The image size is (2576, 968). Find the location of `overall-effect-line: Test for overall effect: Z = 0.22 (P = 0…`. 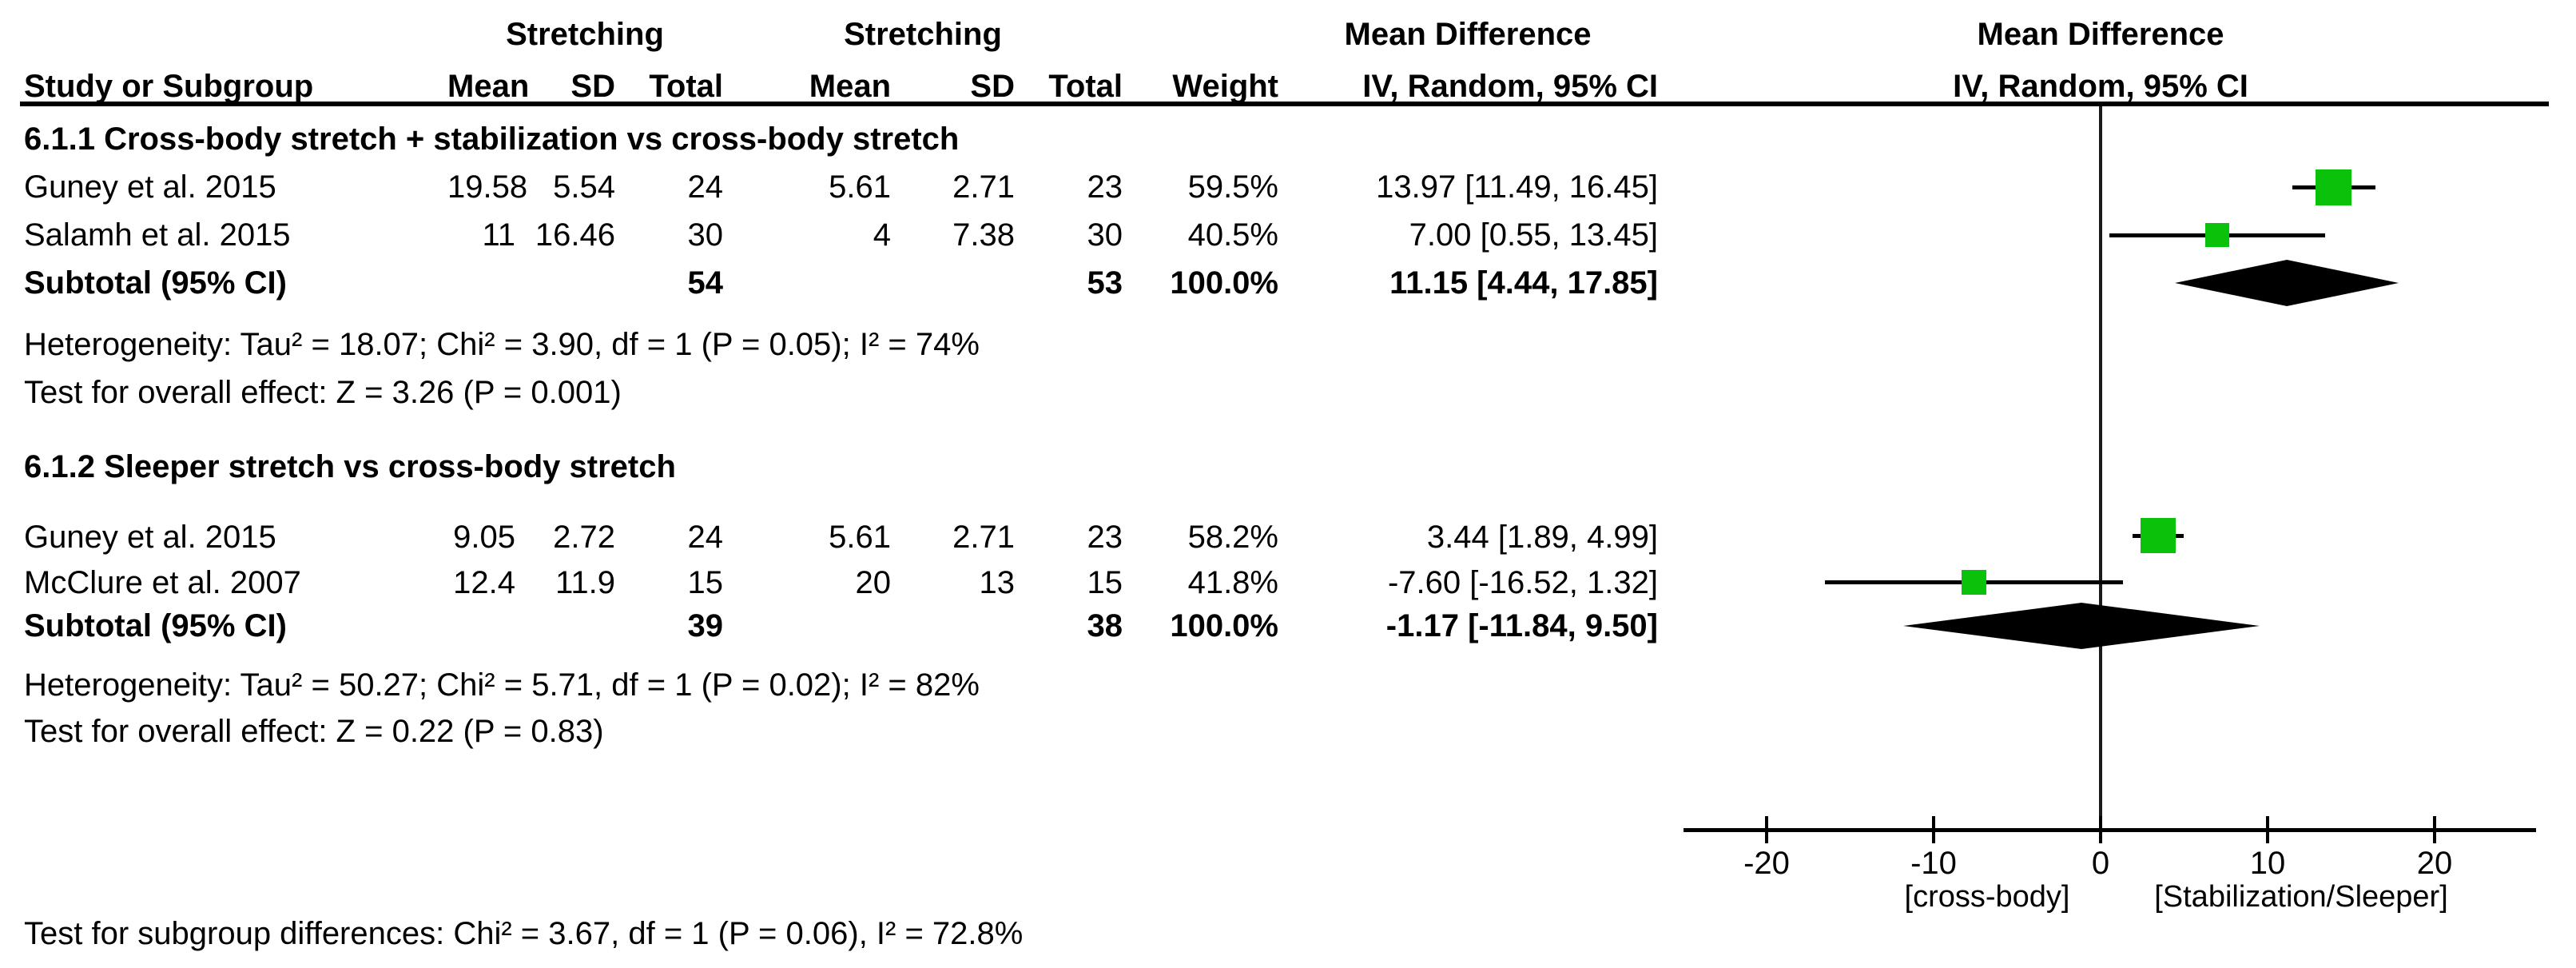

overall-effect-line: Test for overall effect: Z = 0.22 (P = 0… is located at coordinates (314, 731).